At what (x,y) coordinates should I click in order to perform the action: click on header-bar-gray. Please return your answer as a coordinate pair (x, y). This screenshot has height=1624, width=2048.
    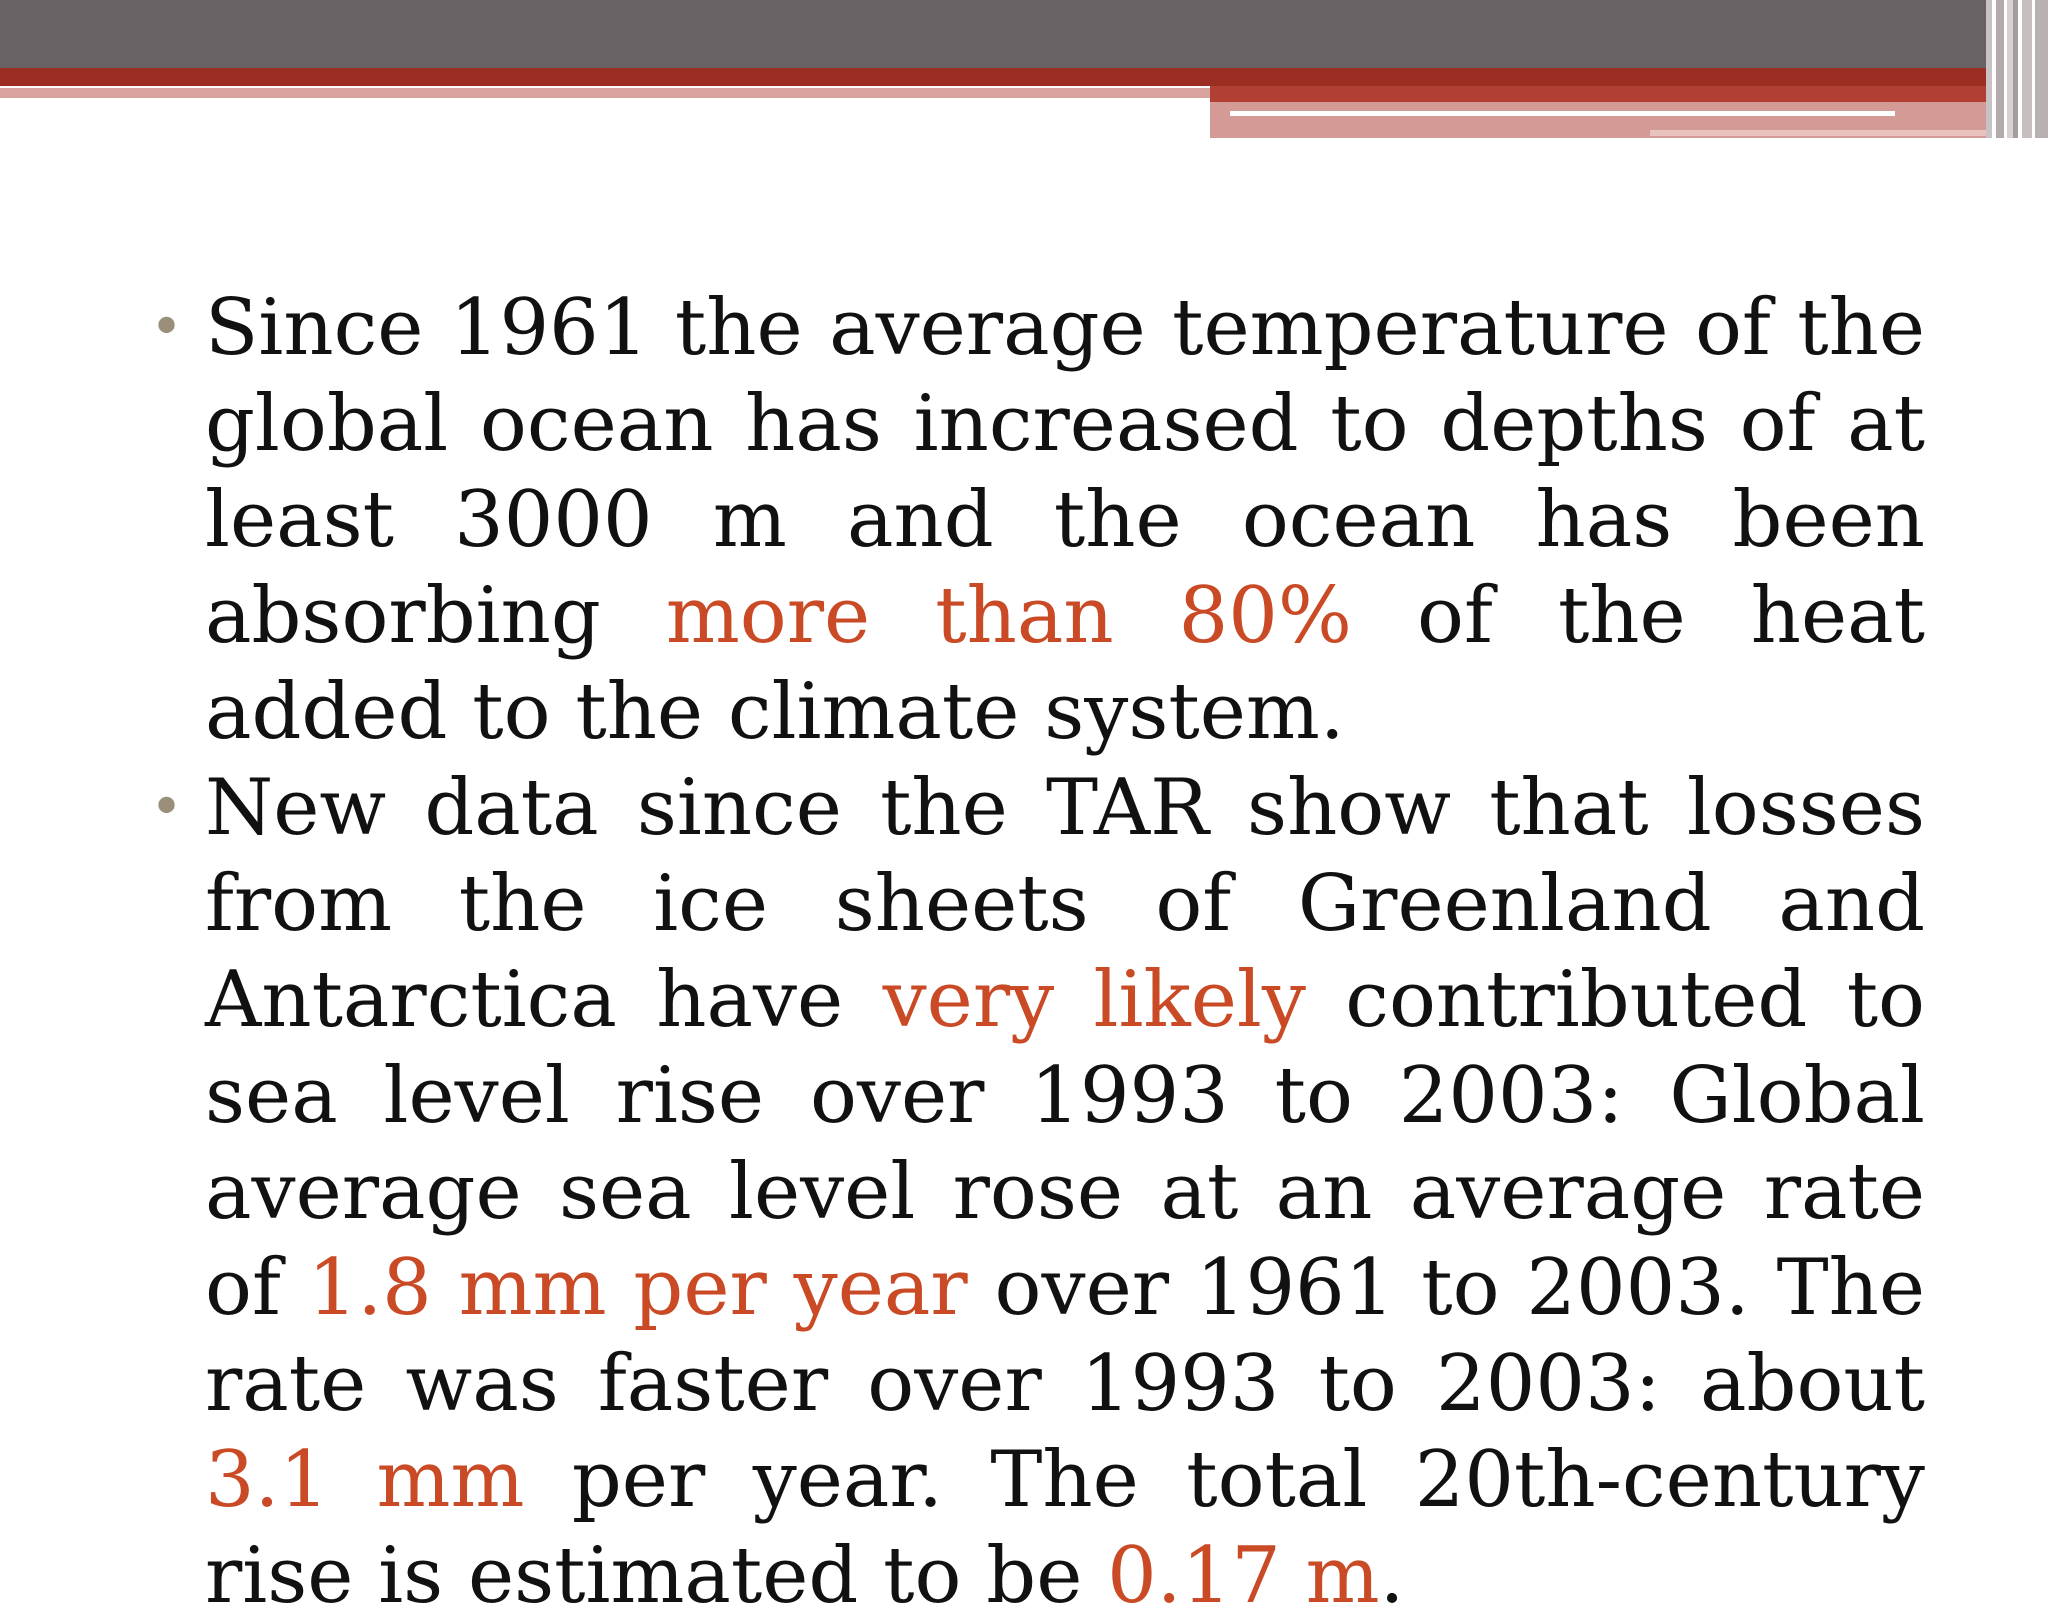
    Looking at the image, I should click on (1024, 34).